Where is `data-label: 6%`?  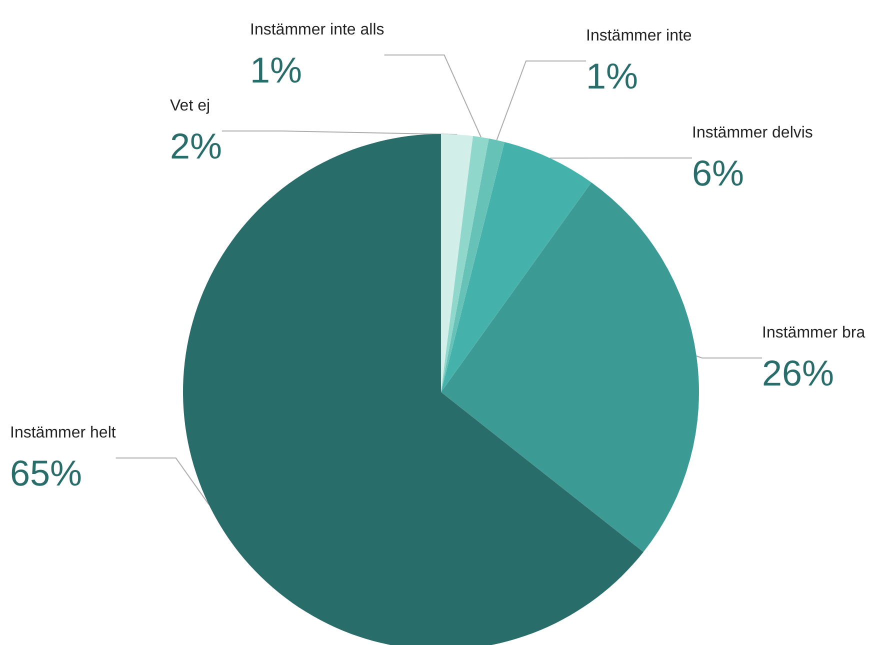
data-label: 6% is located at coordinates (718, 173).